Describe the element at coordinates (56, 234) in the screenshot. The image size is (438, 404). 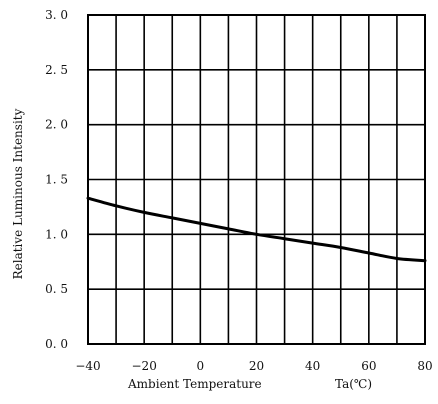
I see `y-tick-label: 1. 0` at that location.